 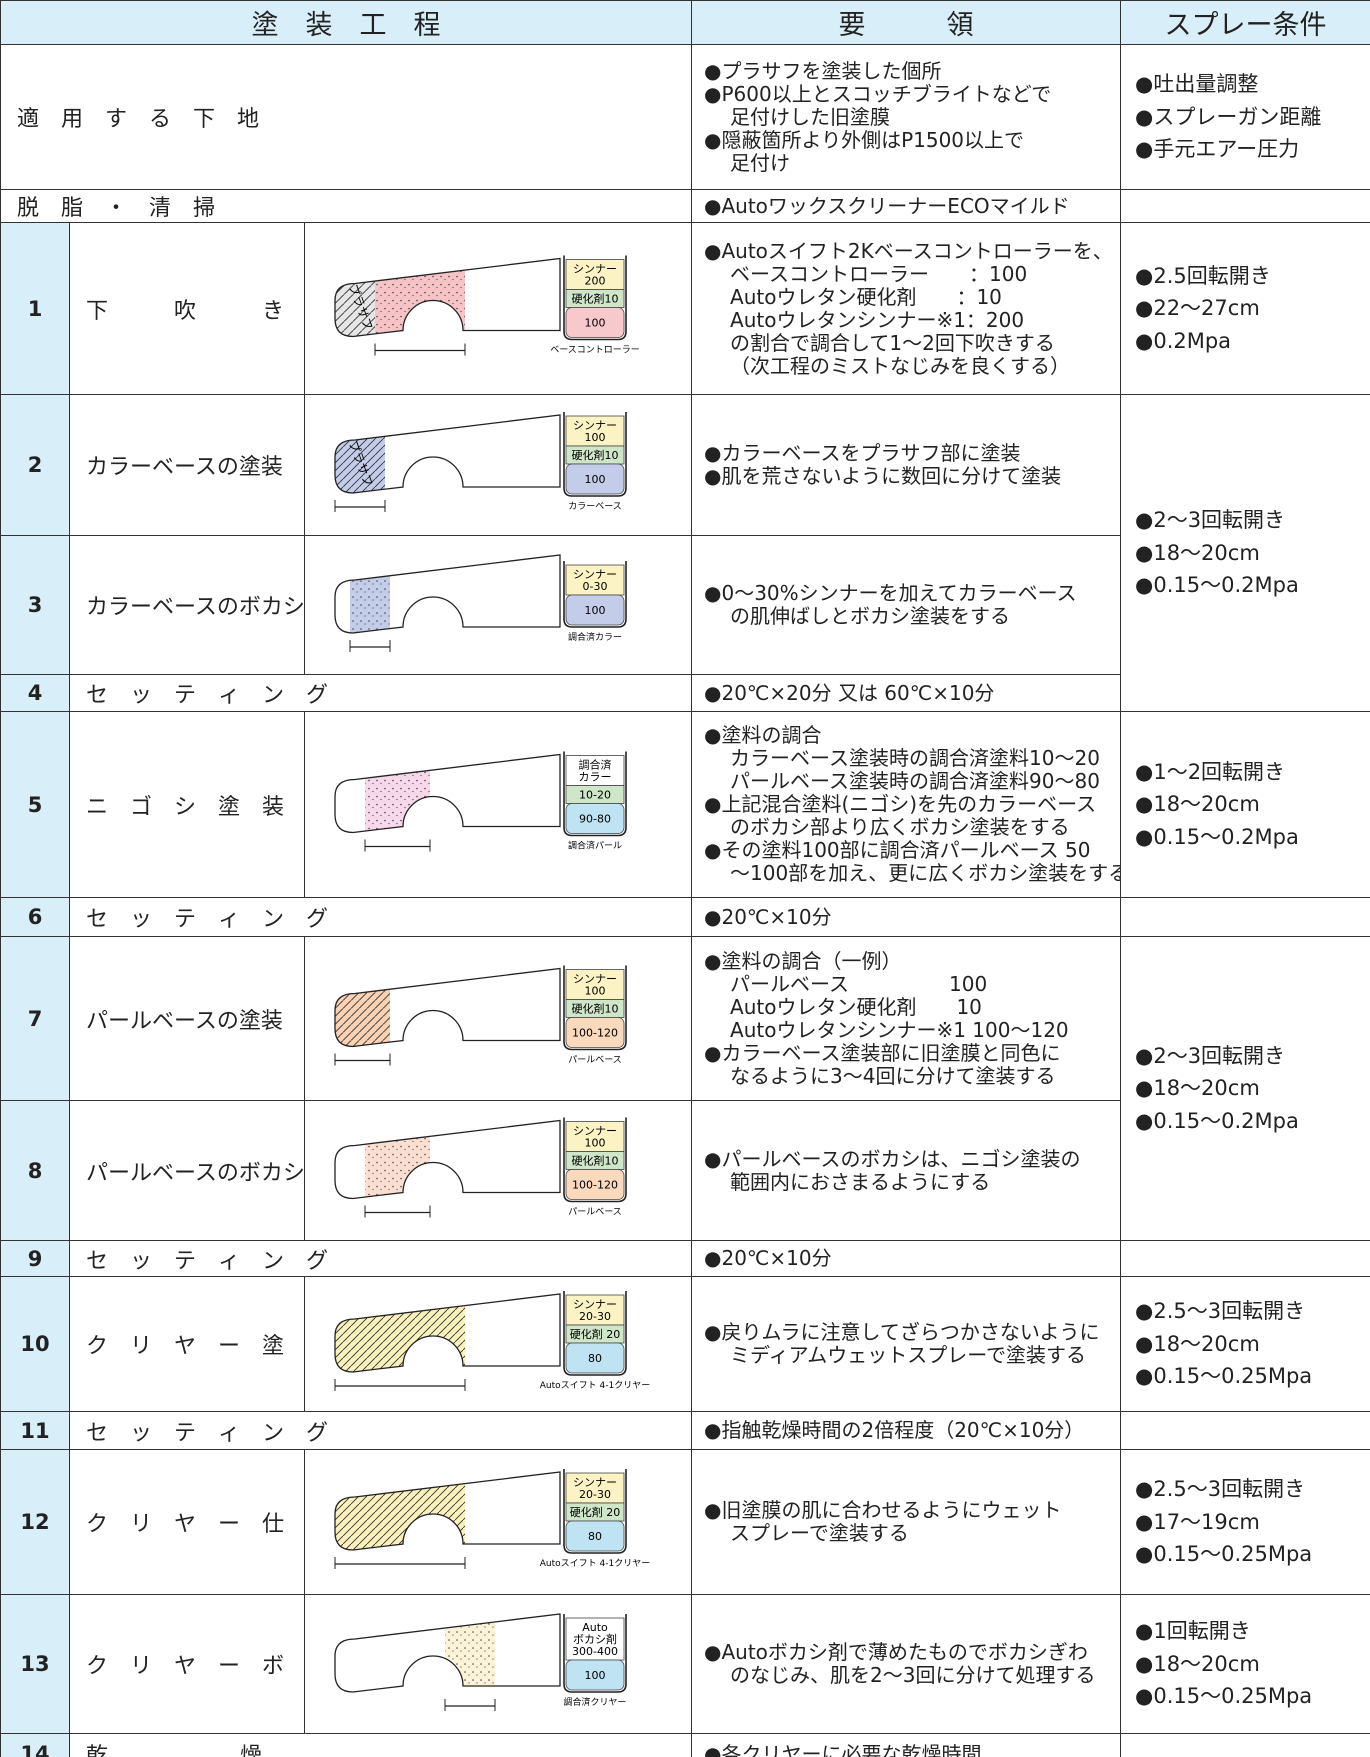 I want to click on paint-area, so click(x=420, y=297).